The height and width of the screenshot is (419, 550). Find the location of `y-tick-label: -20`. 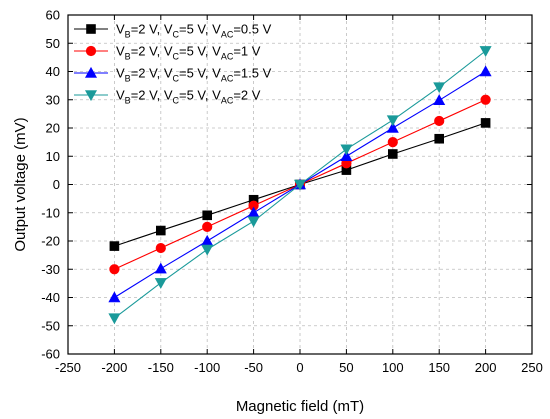

y-tick-label: -20 is located at coordinates (50, 241).